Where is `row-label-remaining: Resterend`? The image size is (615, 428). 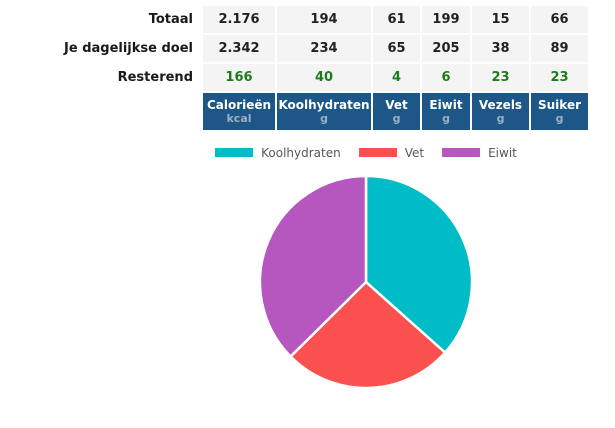 row-label-remaining: Resterend is located at coordinates (155, 77).